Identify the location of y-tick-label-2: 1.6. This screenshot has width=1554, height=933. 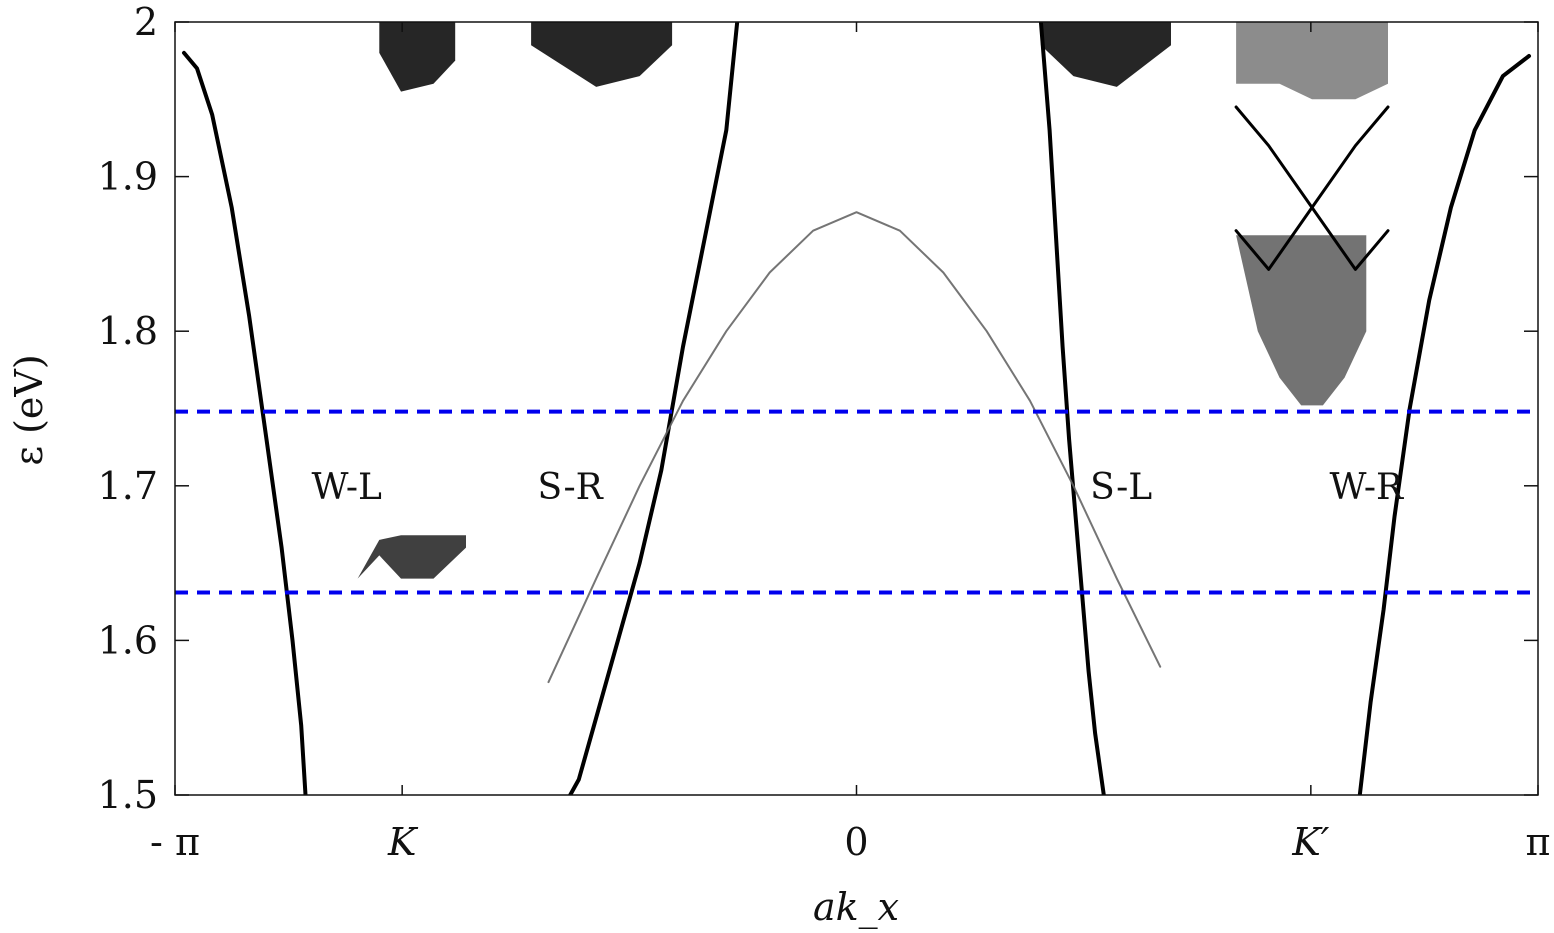
(128, 640).